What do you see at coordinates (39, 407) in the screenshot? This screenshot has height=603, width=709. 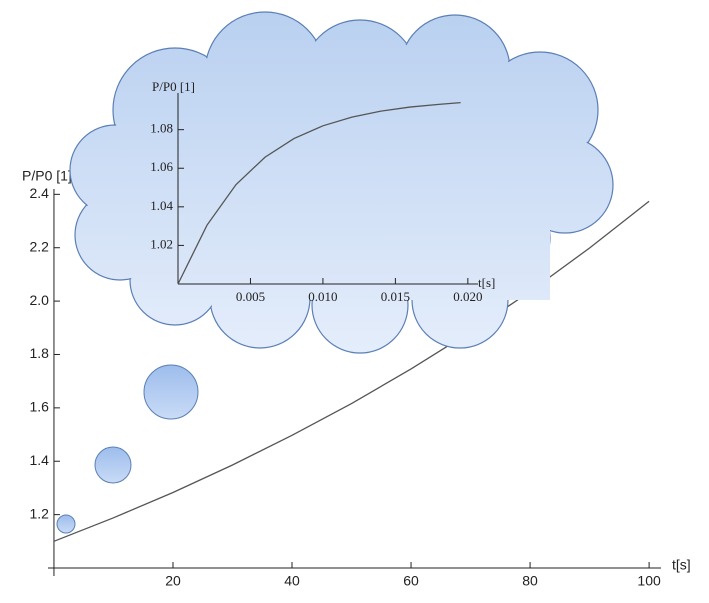 I see `y-tick-label: 1.6` at bounding box center [39, 407].